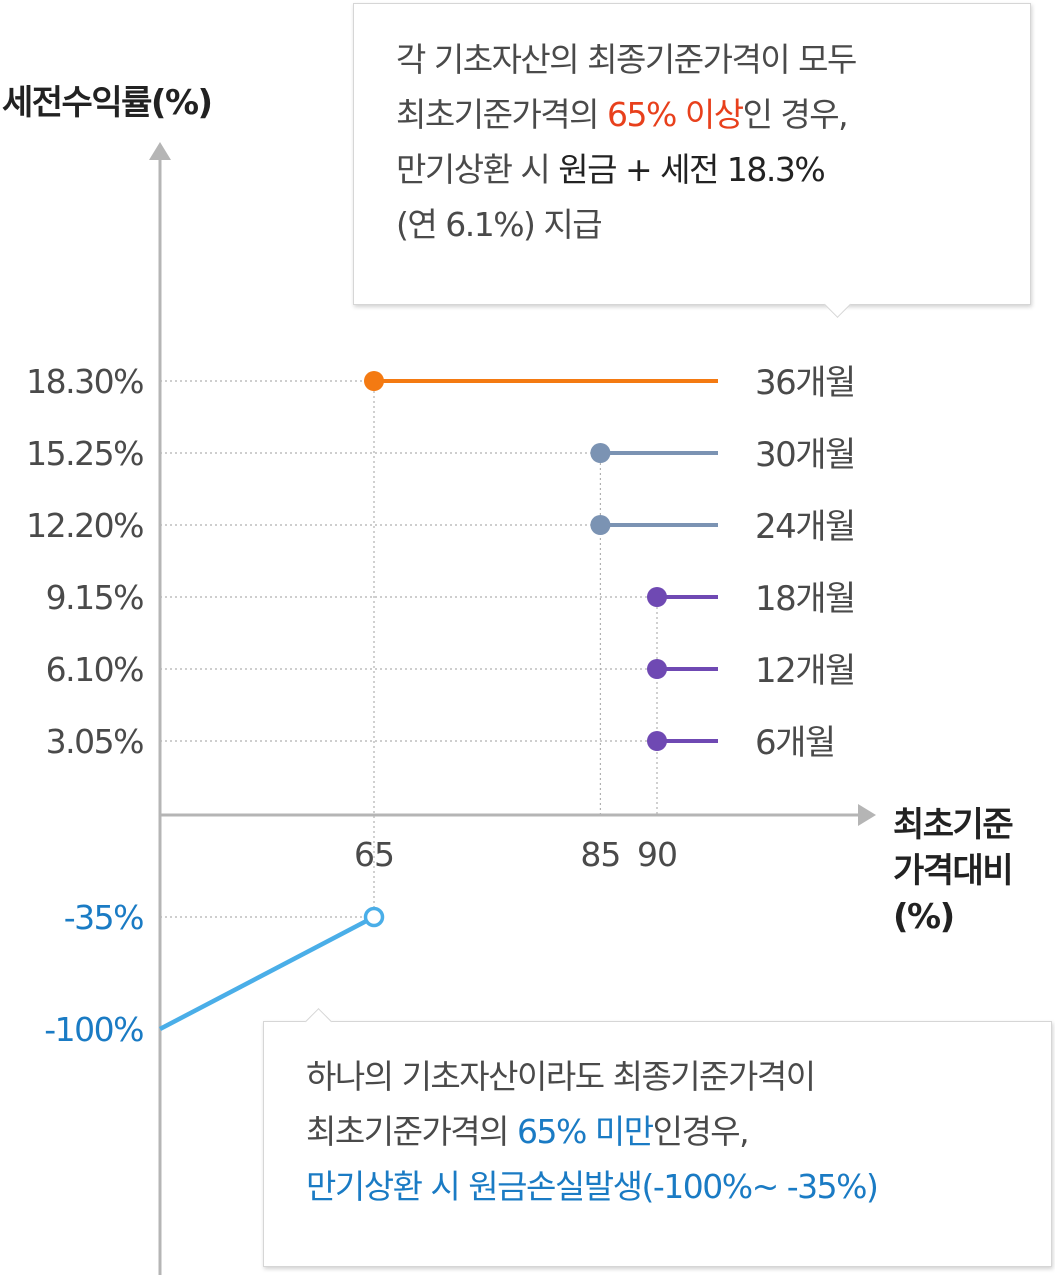  Describe the element at coordinates (592, 1186) in the screenshot. I see `bottom-callout-line-2-segment-0: 만기상환 시 원금손실발생(-100%~ -35%)` at that location.